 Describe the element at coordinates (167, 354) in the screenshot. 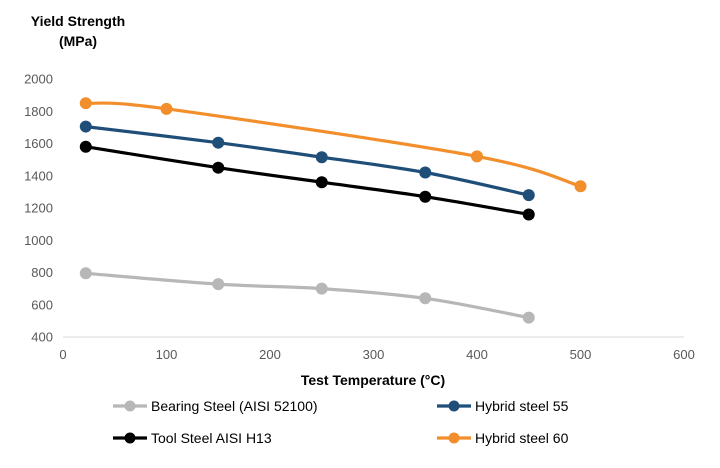

I see `x-tick-label: 100` at that location.